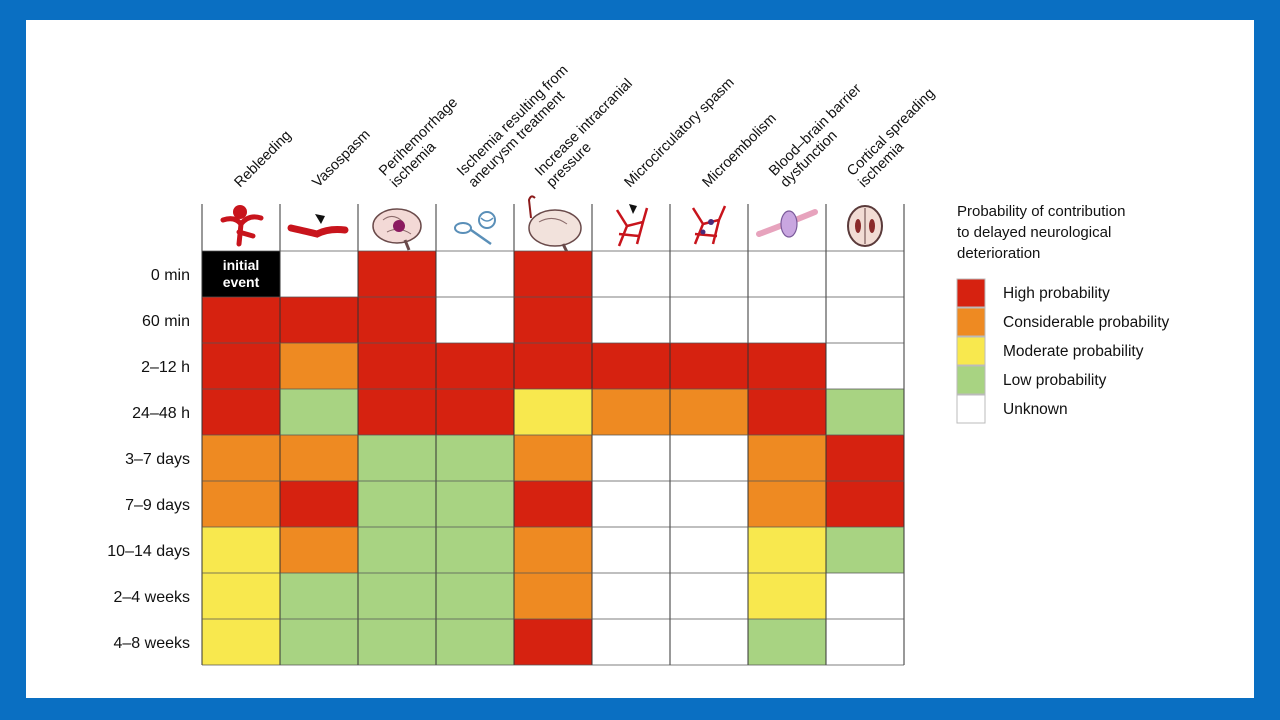  I want to click on row-label: 7–9 days, so click(157, 505).